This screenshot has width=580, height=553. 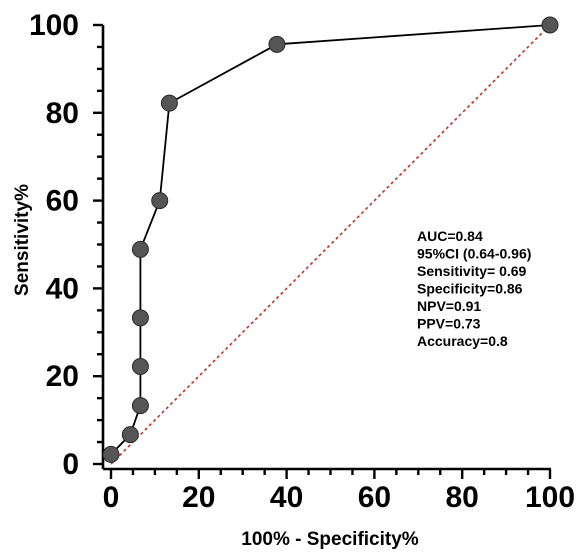 I want to click on stats-annotation-line: Sensitivity= 0.69, so click(x=472, y=271).